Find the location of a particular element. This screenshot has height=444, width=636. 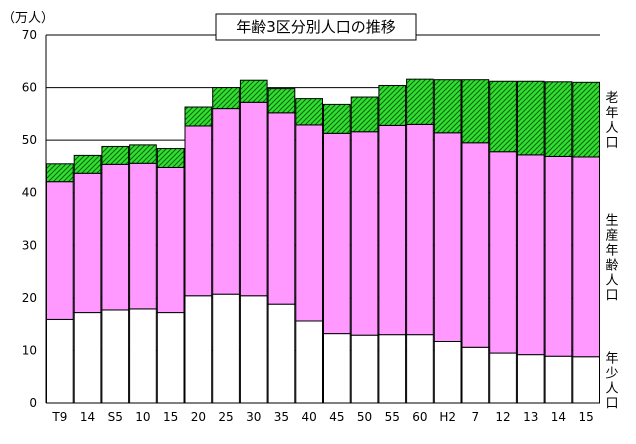

chart-title: 年齢3区分別人口の推移 is located at coordinates (316, 27).